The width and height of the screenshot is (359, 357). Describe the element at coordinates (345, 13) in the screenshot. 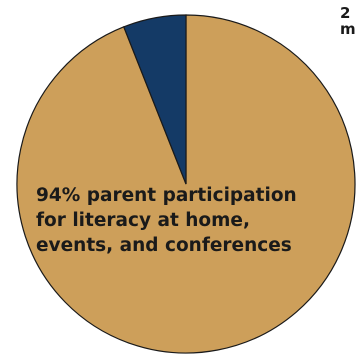

I see `clipped-heading-line-1: 2` at that location.